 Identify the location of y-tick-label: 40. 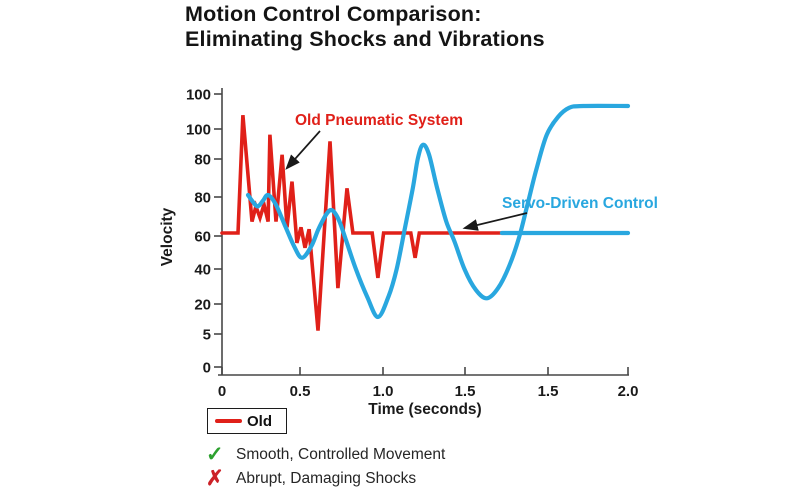
(202, 270).